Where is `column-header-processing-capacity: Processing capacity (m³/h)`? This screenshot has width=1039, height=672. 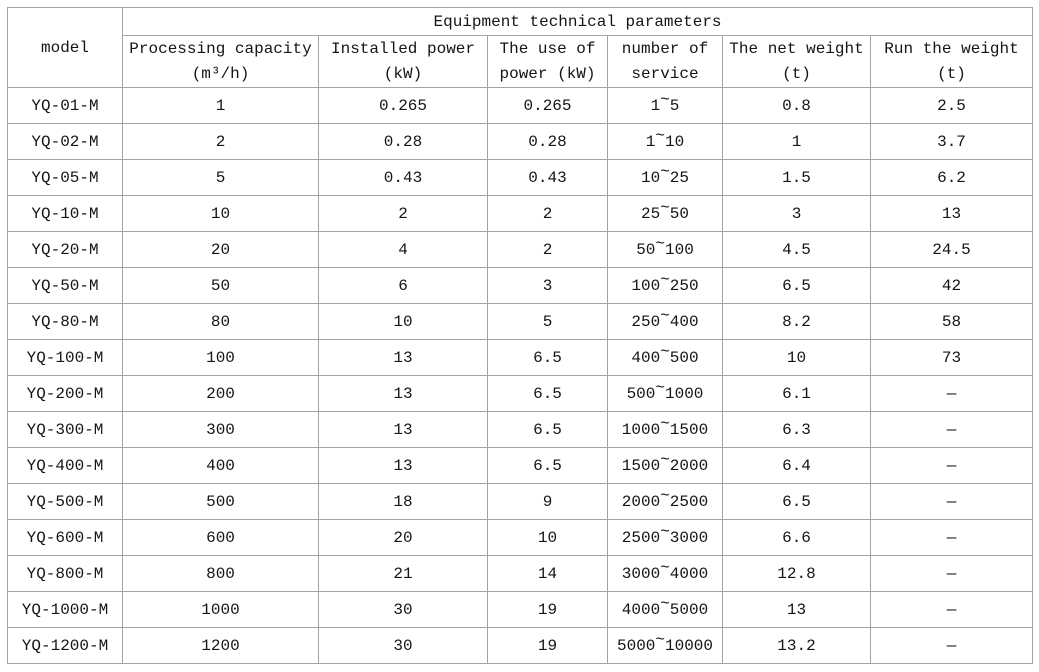
column-header-processing-capacity: Processing capacity (m³/h) is located at coordinates (220, 61).